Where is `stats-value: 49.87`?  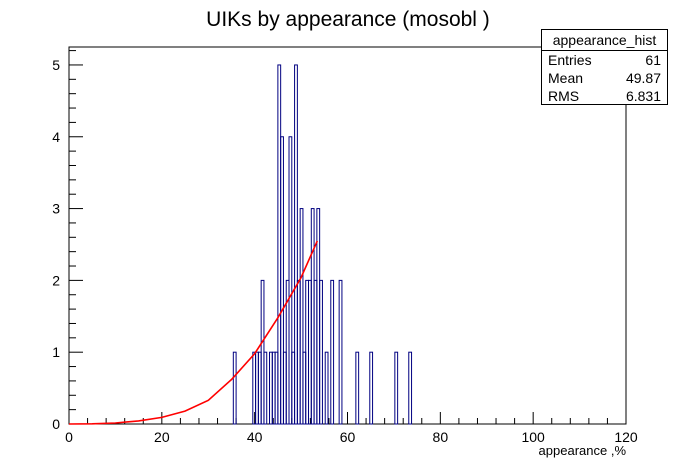
stats-value: 49.87 is located at coordinates (643, 78).